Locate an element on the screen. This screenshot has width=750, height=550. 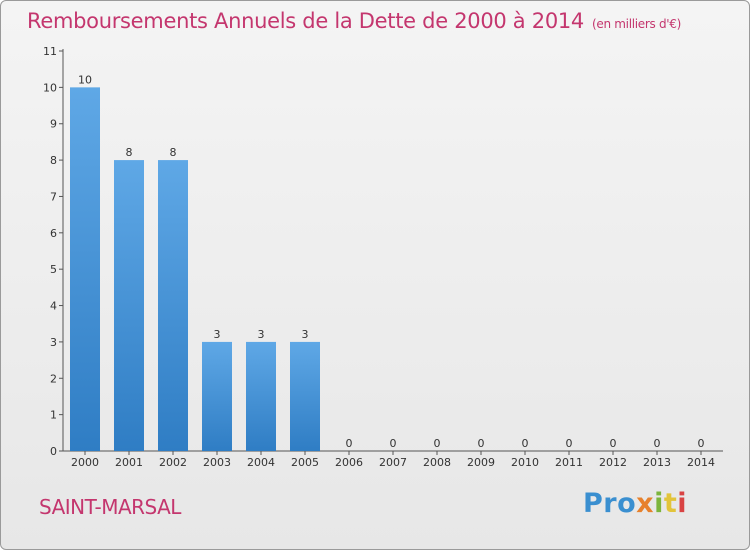
y-tick-label: 9 is located at coordinates (53, 124).